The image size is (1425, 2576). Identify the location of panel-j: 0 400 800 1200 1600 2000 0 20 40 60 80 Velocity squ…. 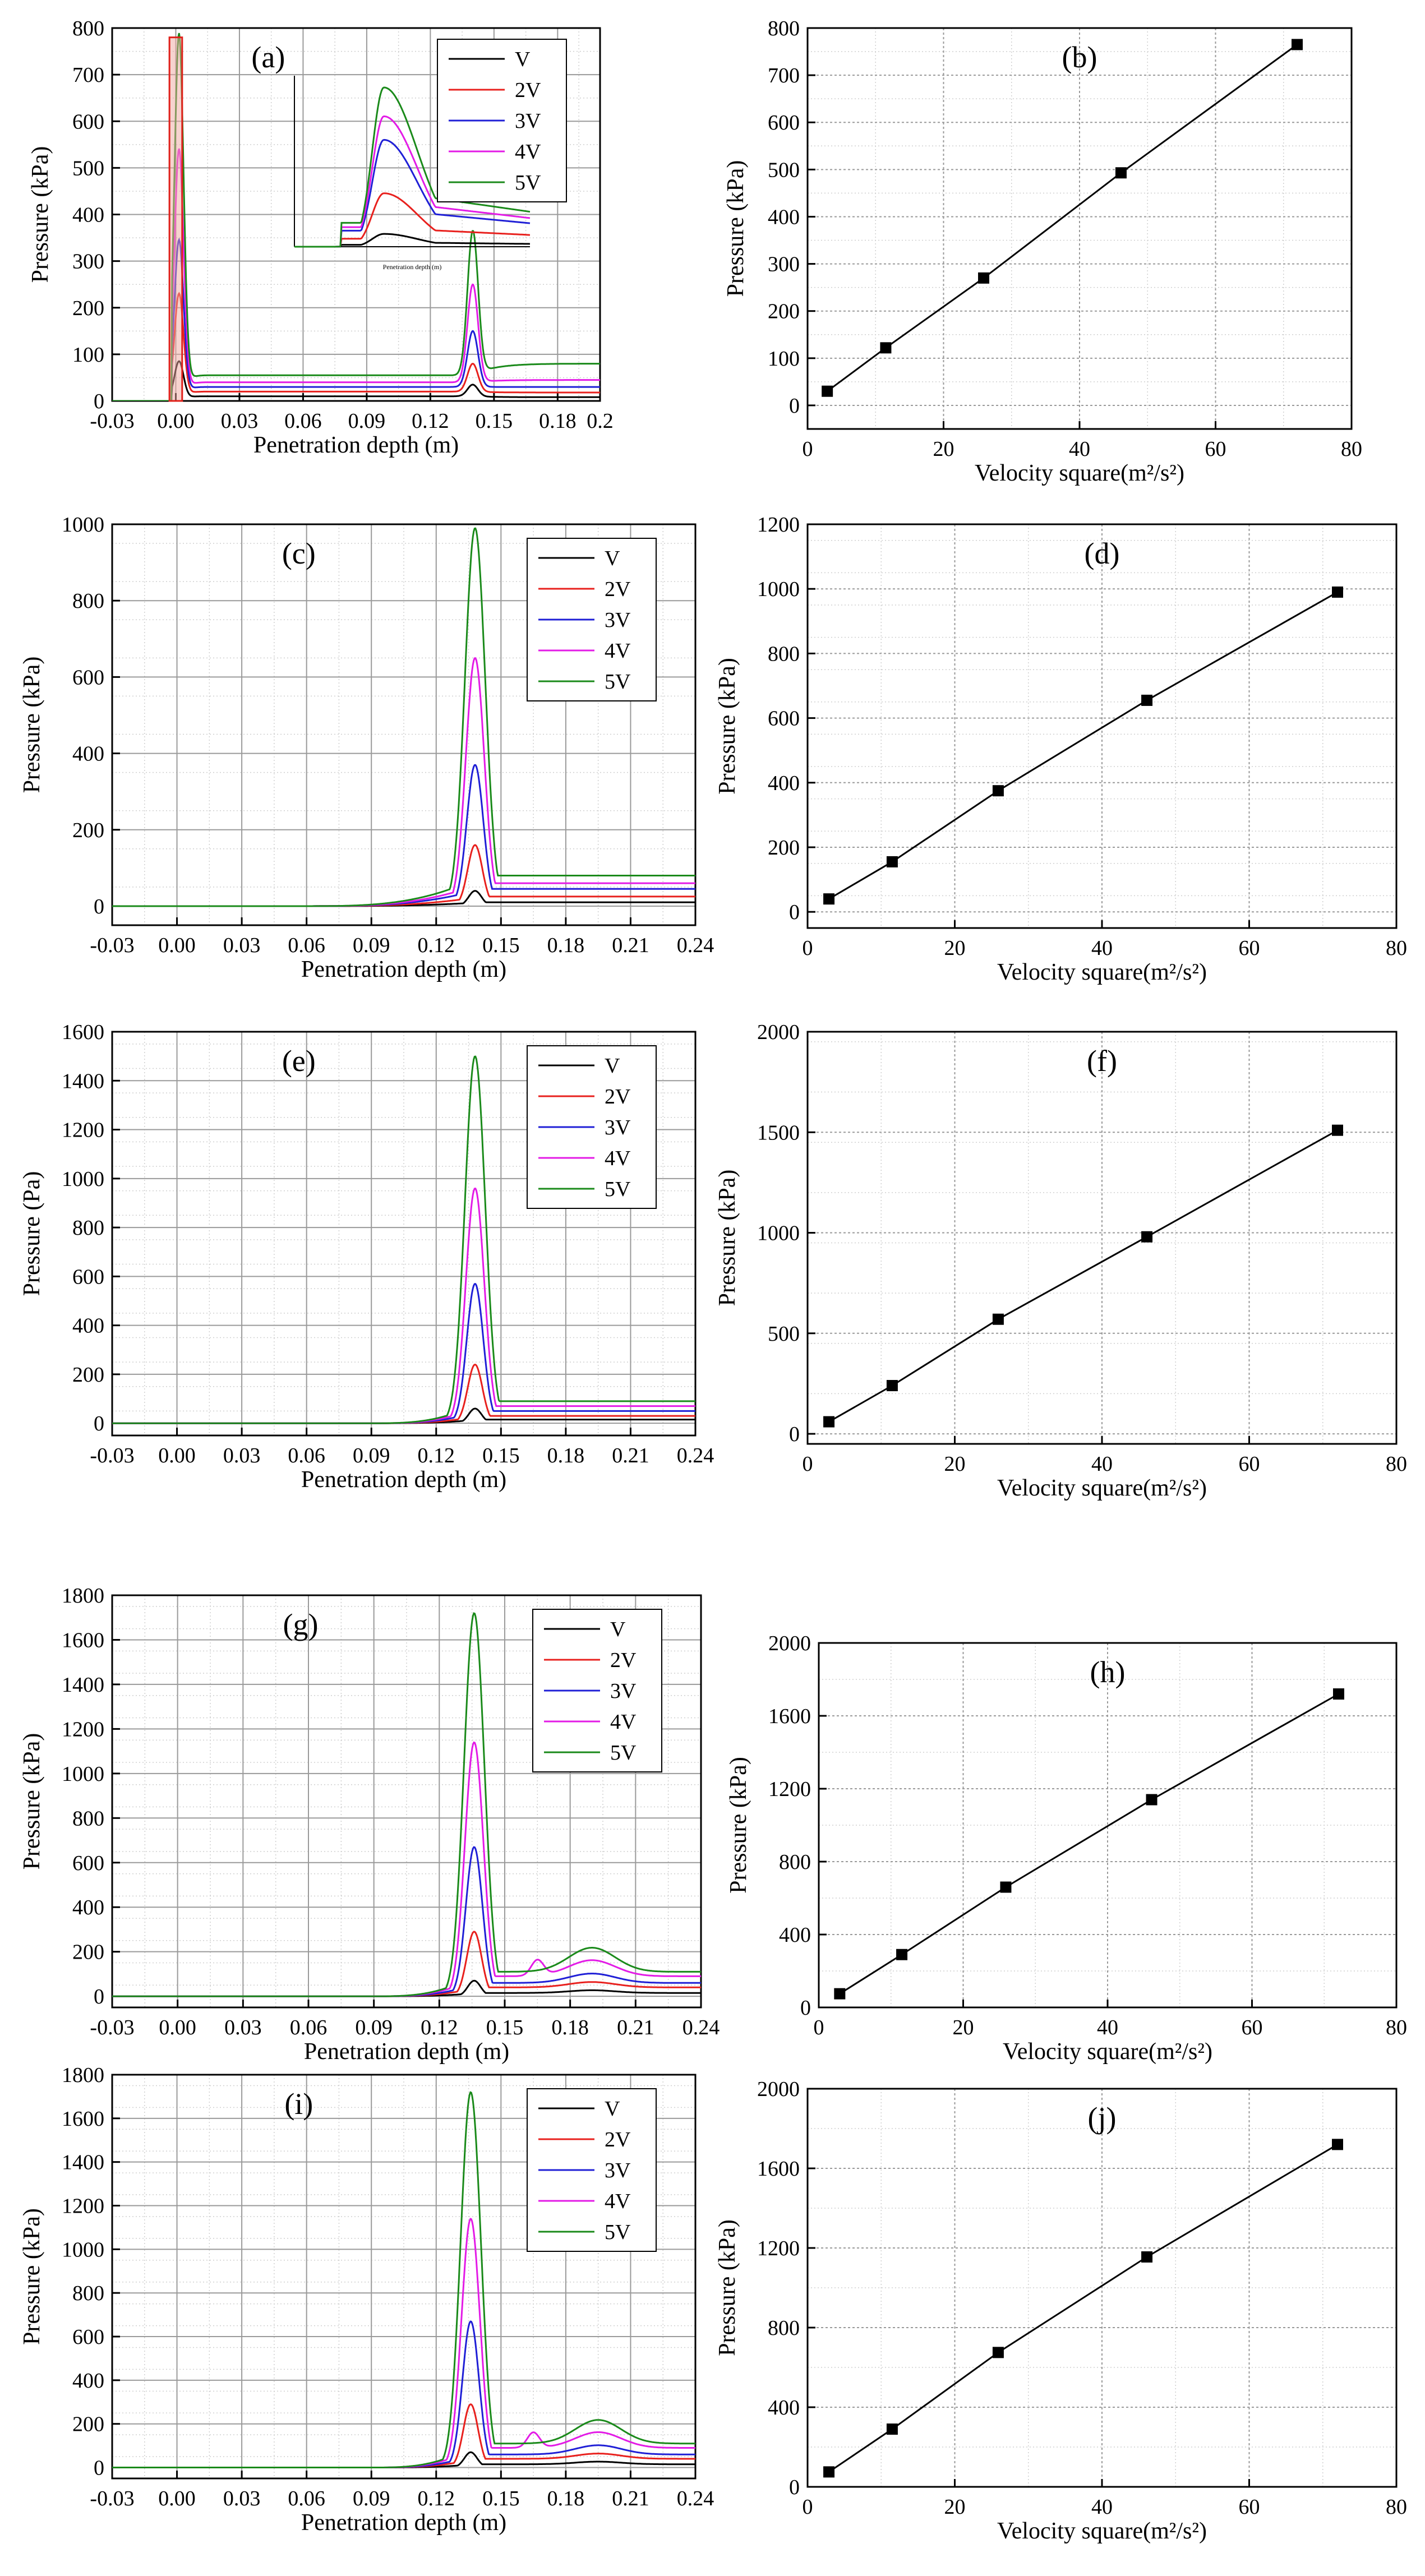
(1060, 2311).